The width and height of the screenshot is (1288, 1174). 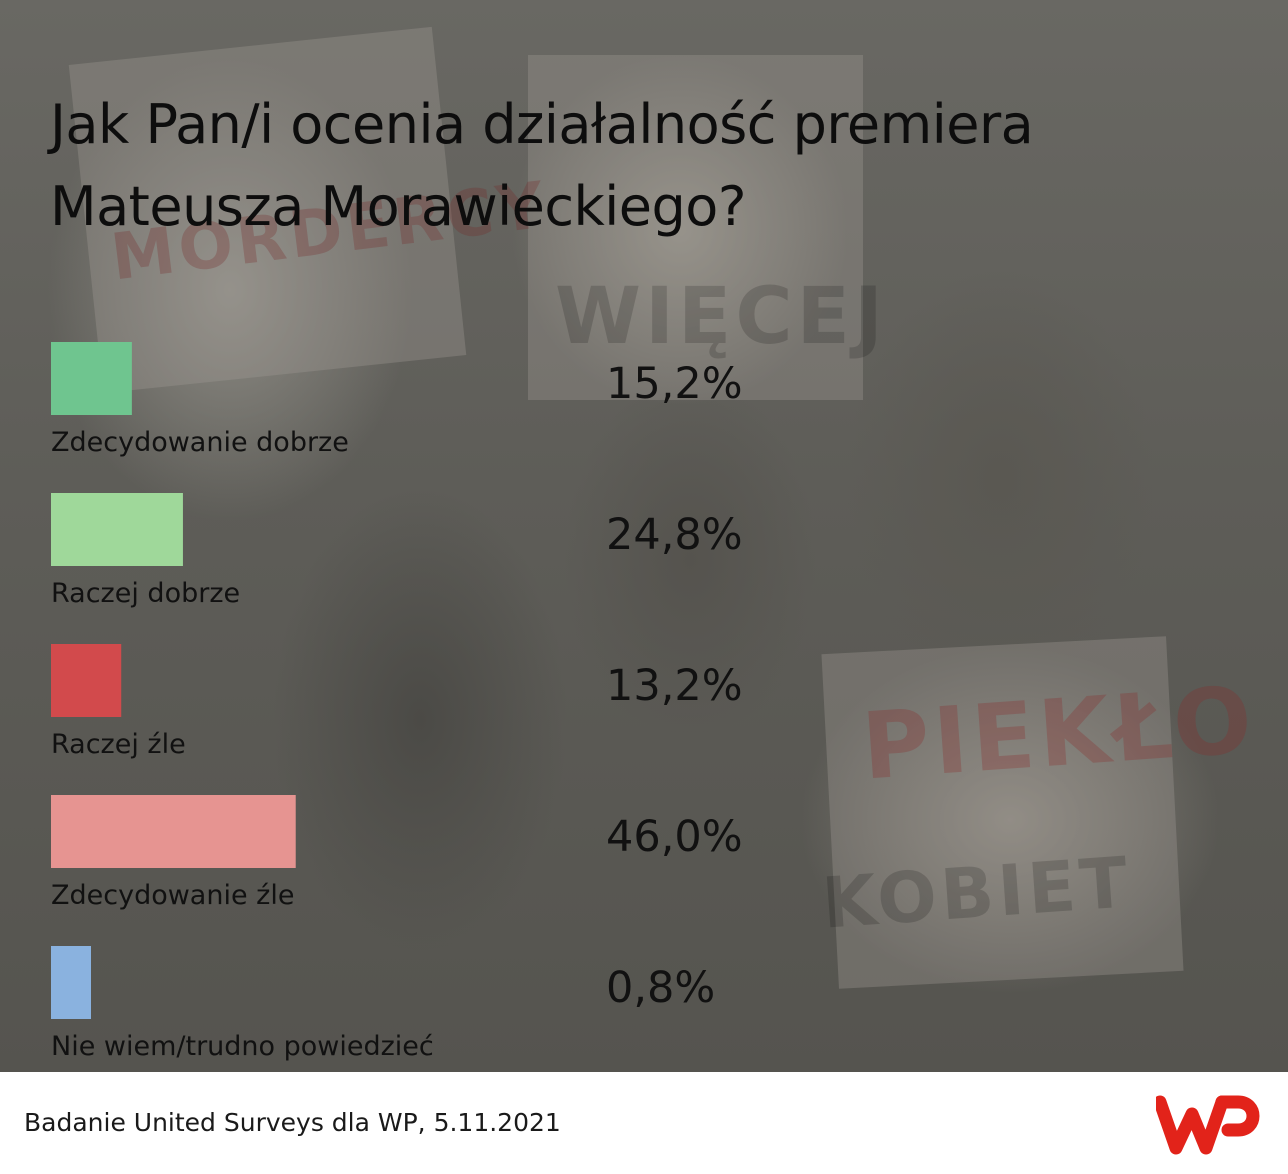 I want to click on category-label-zdecydowanie-zle: Zdecydowanie źle, so click(x=172, y=895).